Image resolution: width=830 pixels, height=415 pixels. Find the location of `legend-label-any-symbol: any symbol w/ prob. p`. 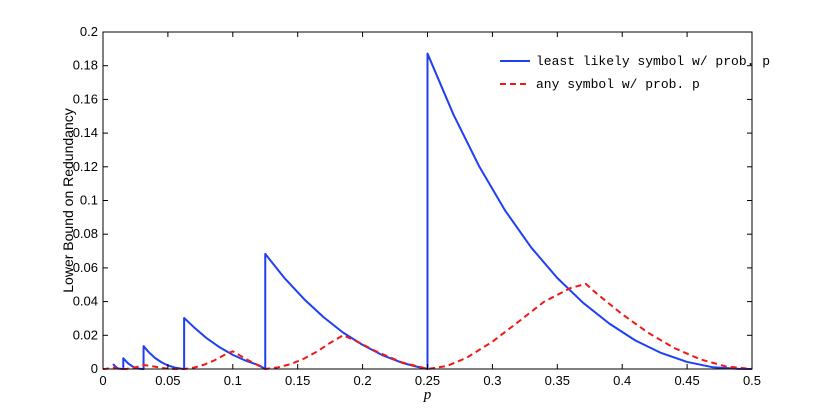

legend-label-any-symbol: any symbol w/ prob. p is located at coordinates (618, 84).